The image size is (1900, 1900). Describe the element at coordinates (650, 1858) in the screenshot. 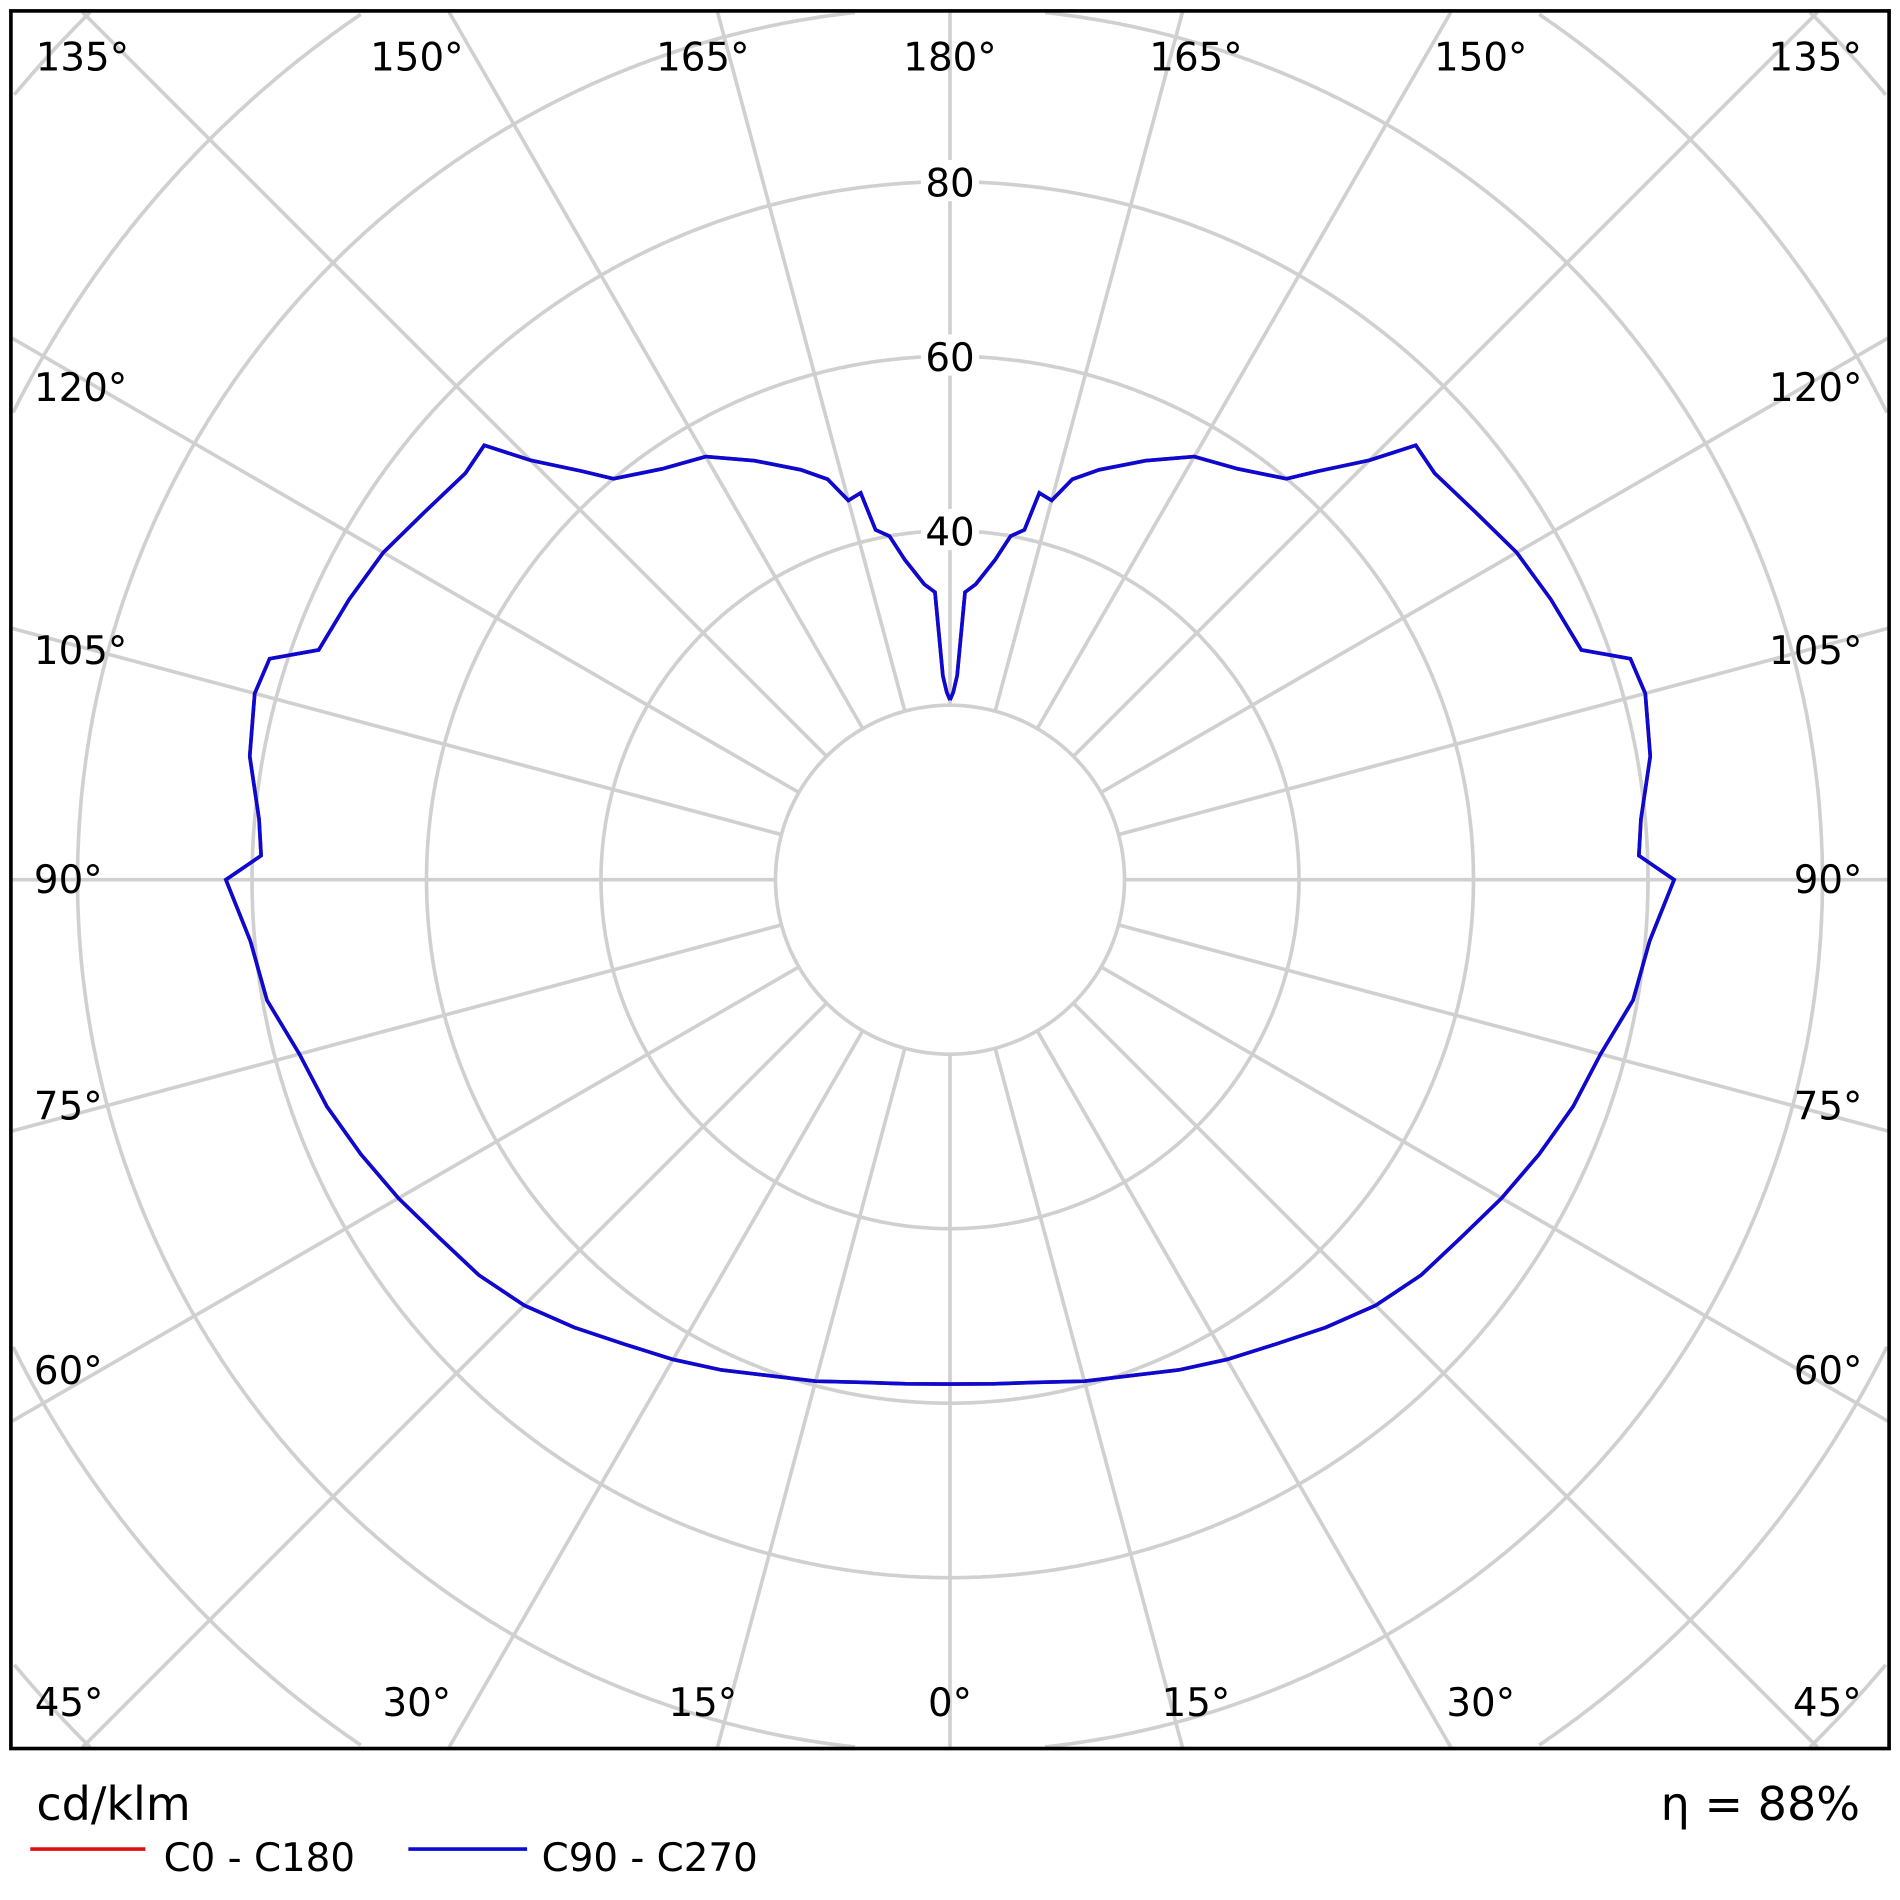

I see `legend-label-c90-c270: C90 - C270` at that location.